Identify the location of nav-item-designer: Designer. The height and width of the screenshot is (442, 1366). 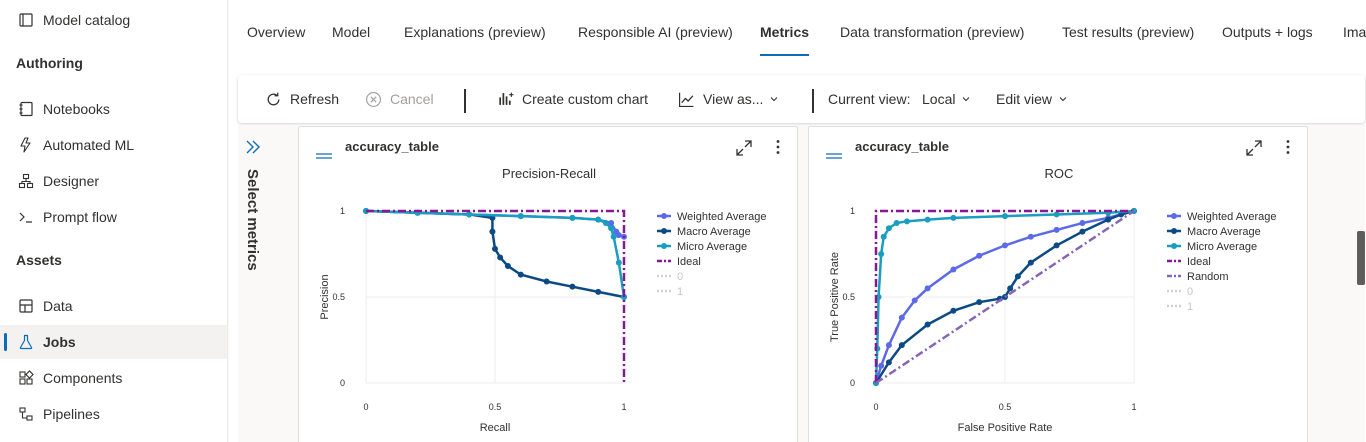
(113, 181).